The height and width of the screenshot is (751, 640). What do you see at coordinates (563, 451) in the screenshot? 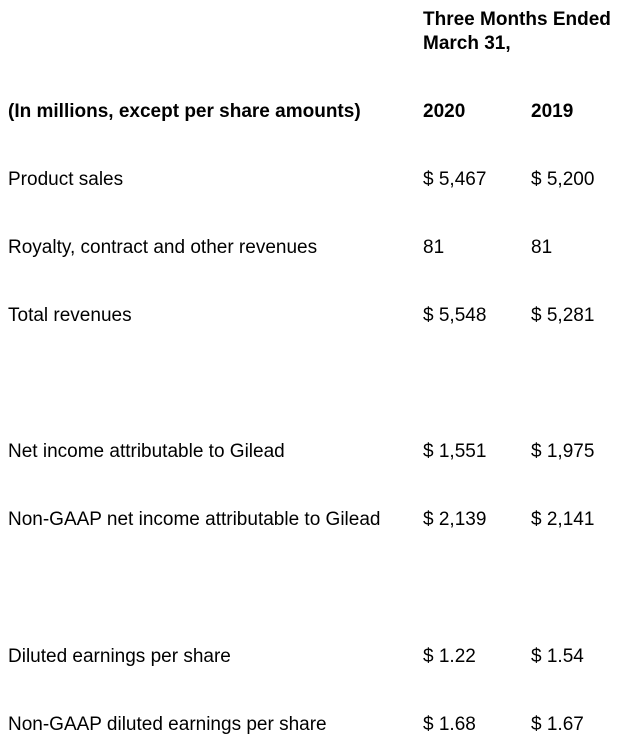
I see `row-value-2019: $ 1,975` at bounding box center [563, 451].